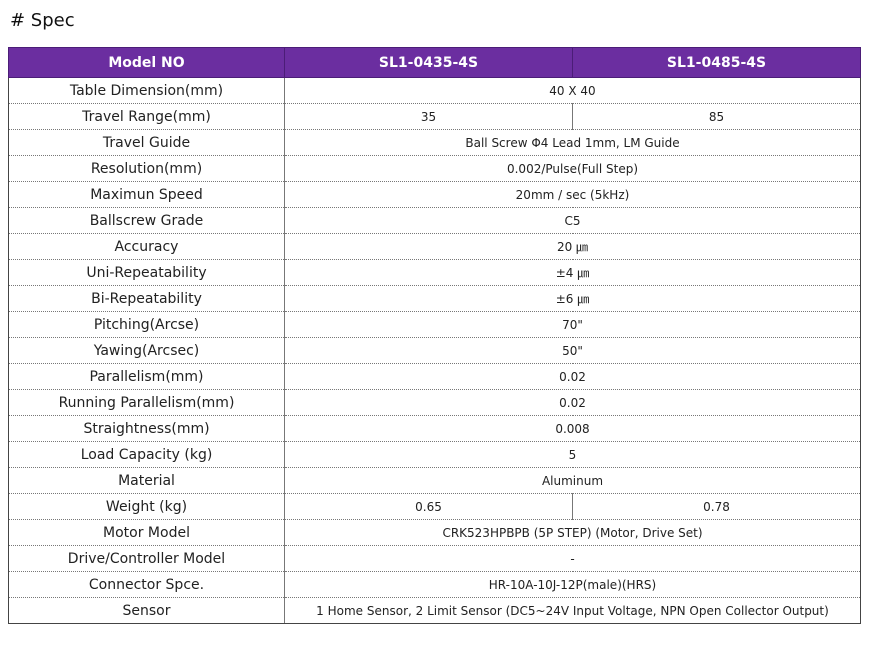 This screenshot has width=876, height=648. Describe the element at coordinates (572, 272) in the screenshot. I see `row-value: ±4 ㎛` at that location.